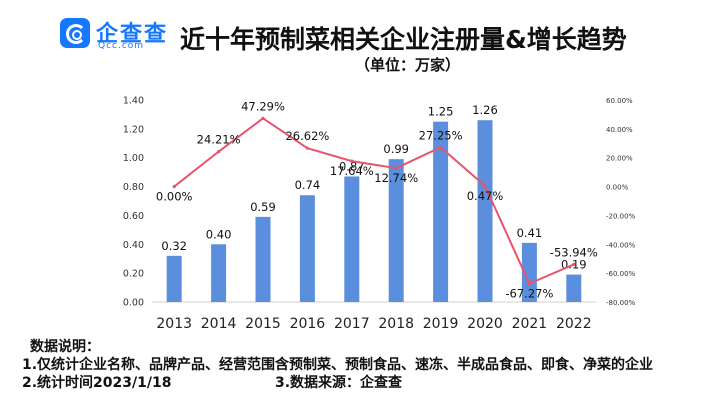 This screenshot has height=412, width=720. I want to click on bar-value-label: 0.32, so click(174, 246).